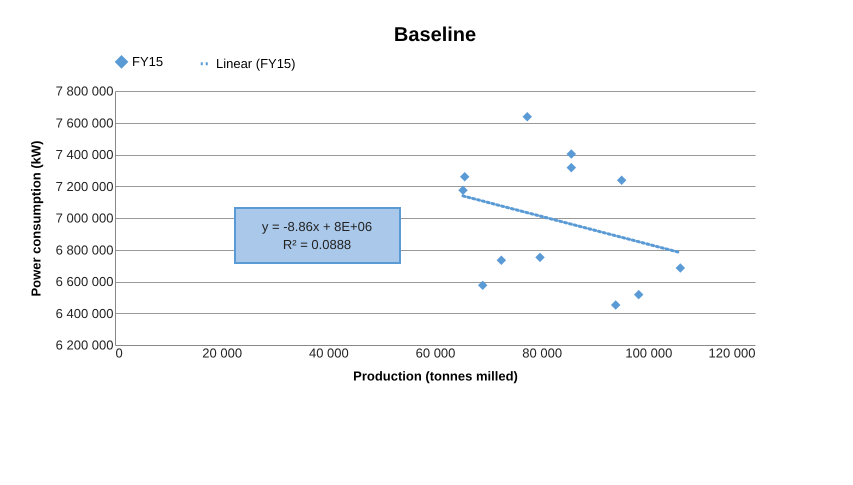  I want to click on x-tick-label: 100 000, so click(648, 353).